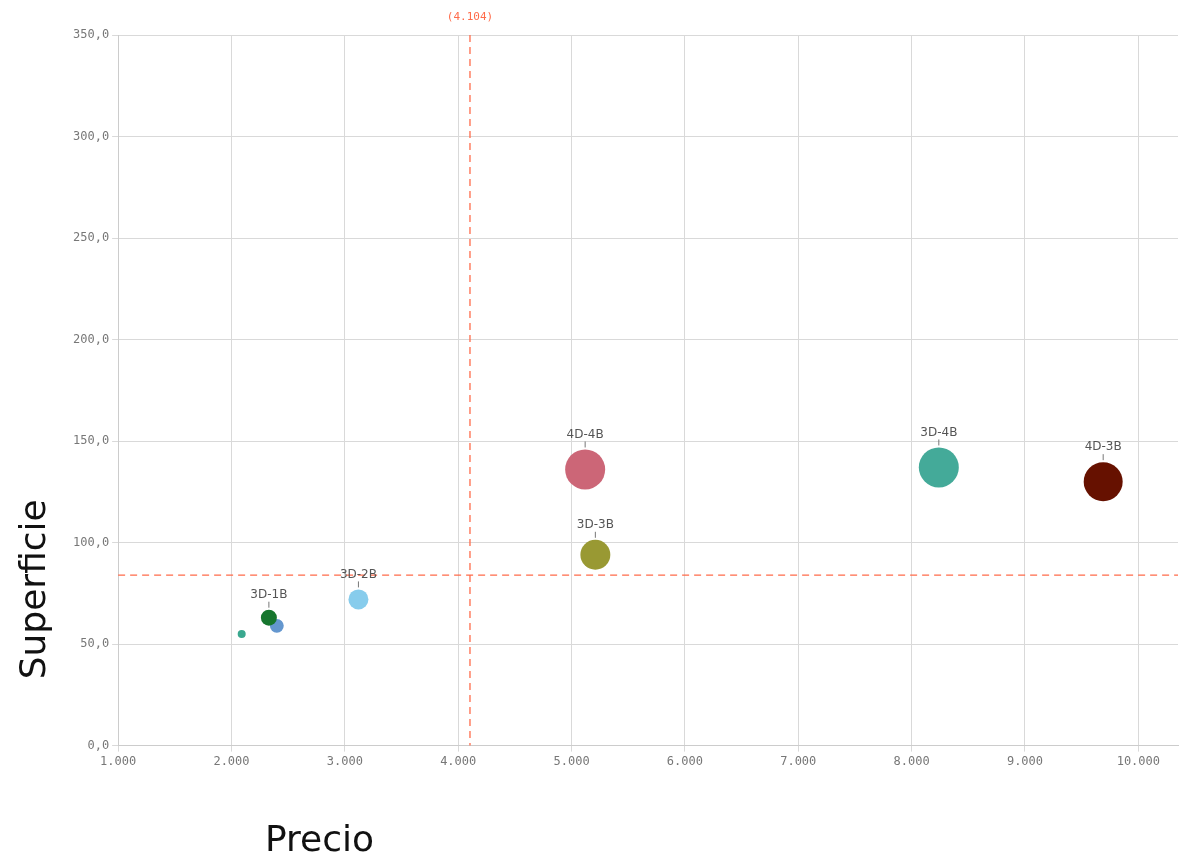  I want to click on y-tick-label: 50,0, so click(95, 643).